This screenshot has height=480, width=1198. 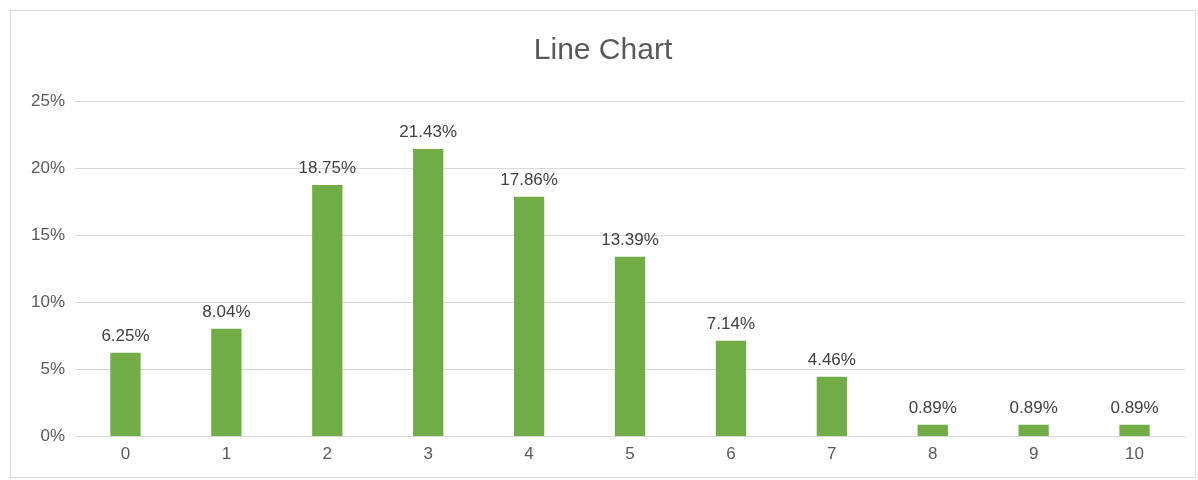 What do you see at coordinates (630, 240) in the screenshot?
I see `data-label: 13.39%` at bounding box center [630, 240].